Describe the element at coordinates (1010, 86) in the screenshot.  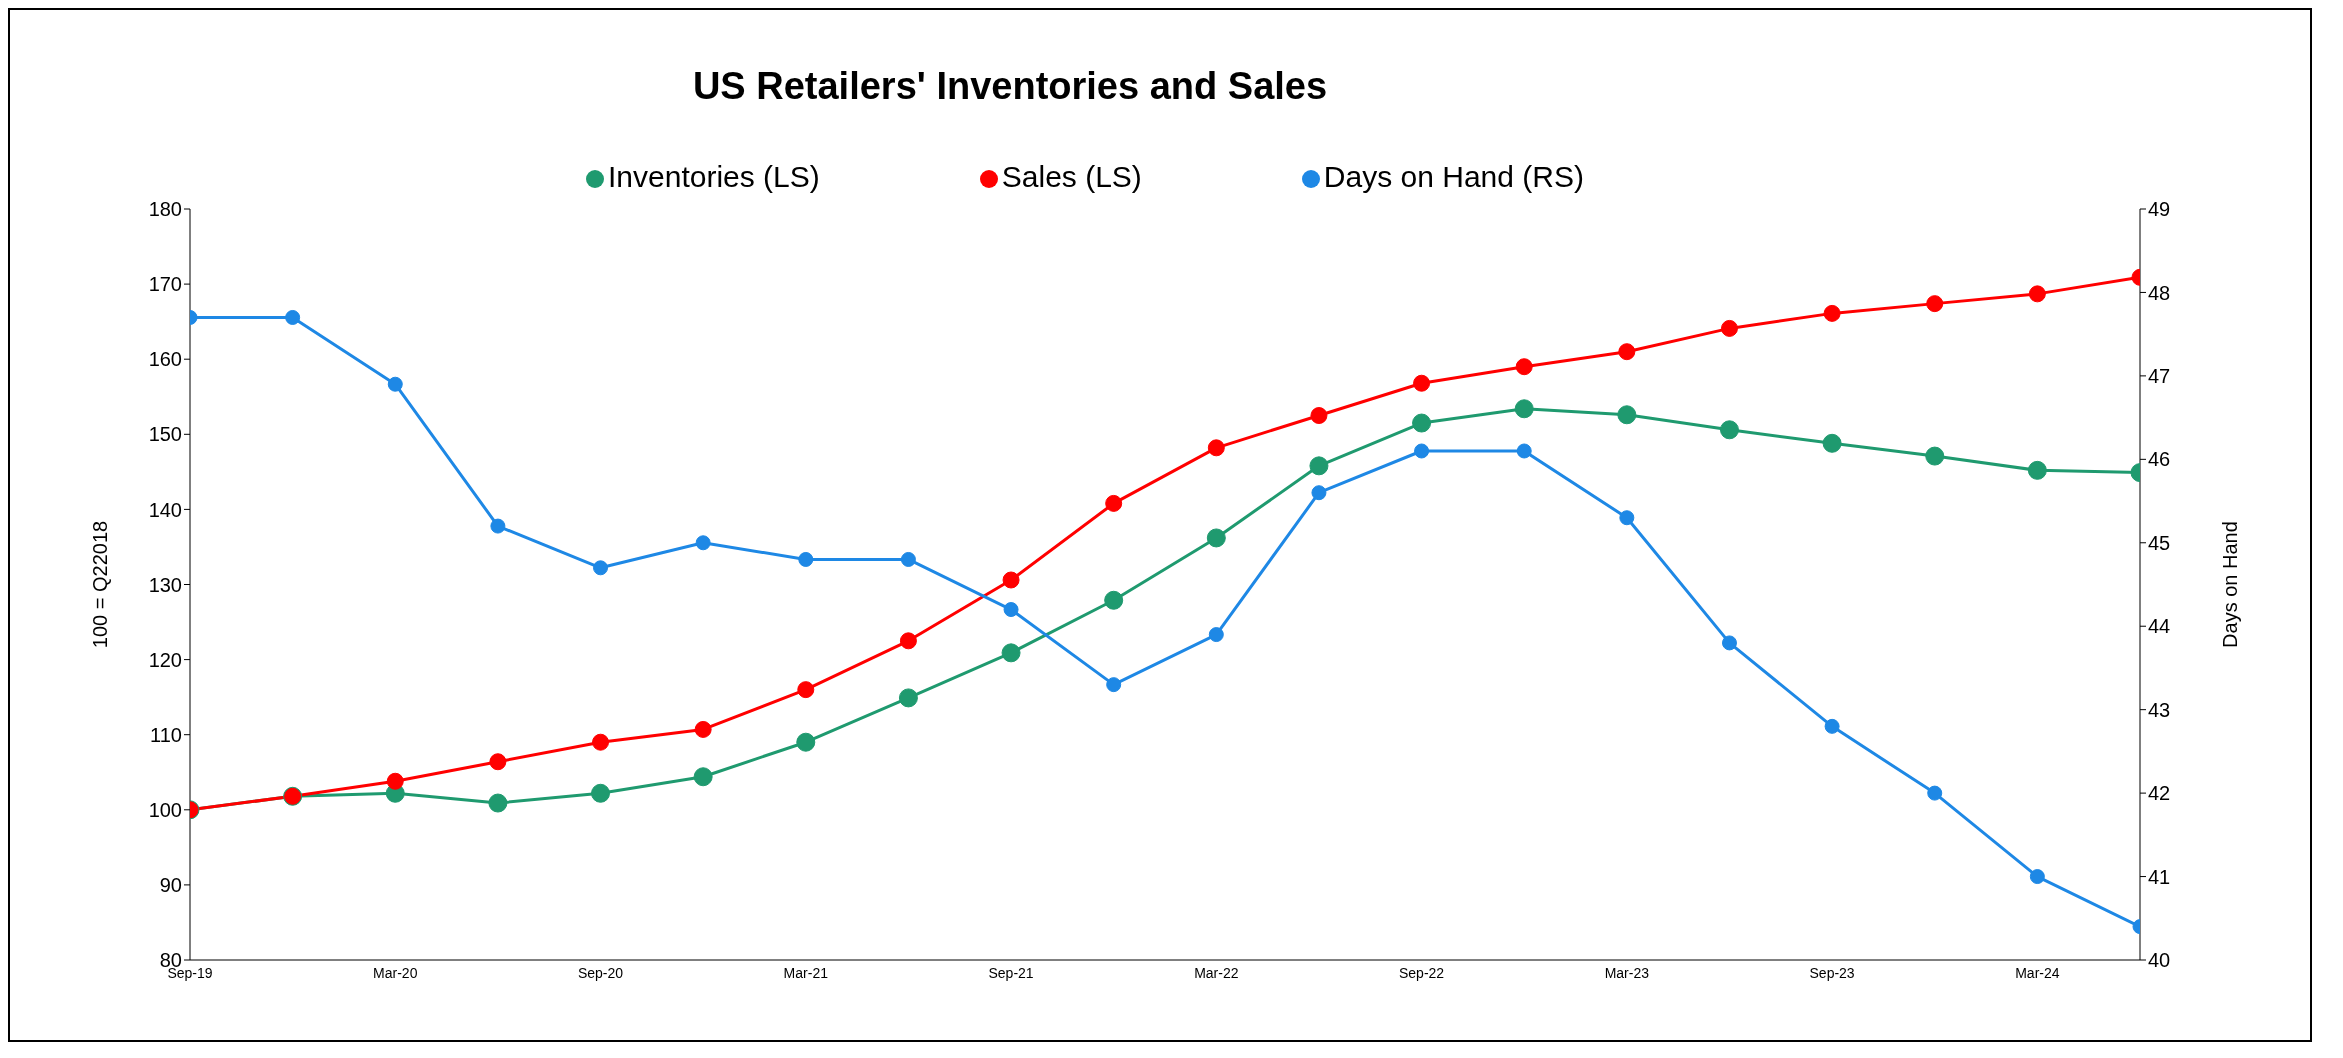
I see `chart-title: US Retailers' Inventories and Sales` at that location.